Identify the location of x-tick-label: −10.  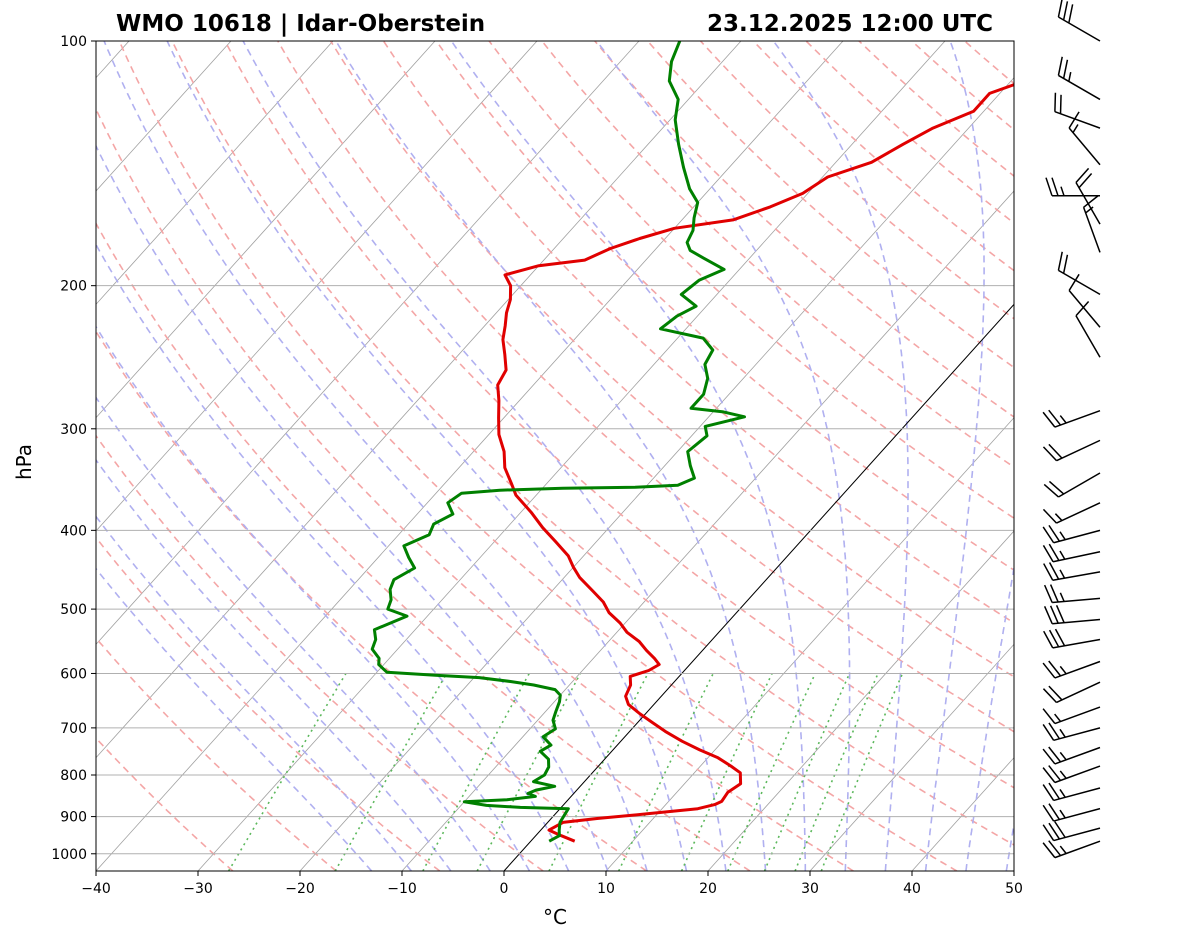
(402, 889).